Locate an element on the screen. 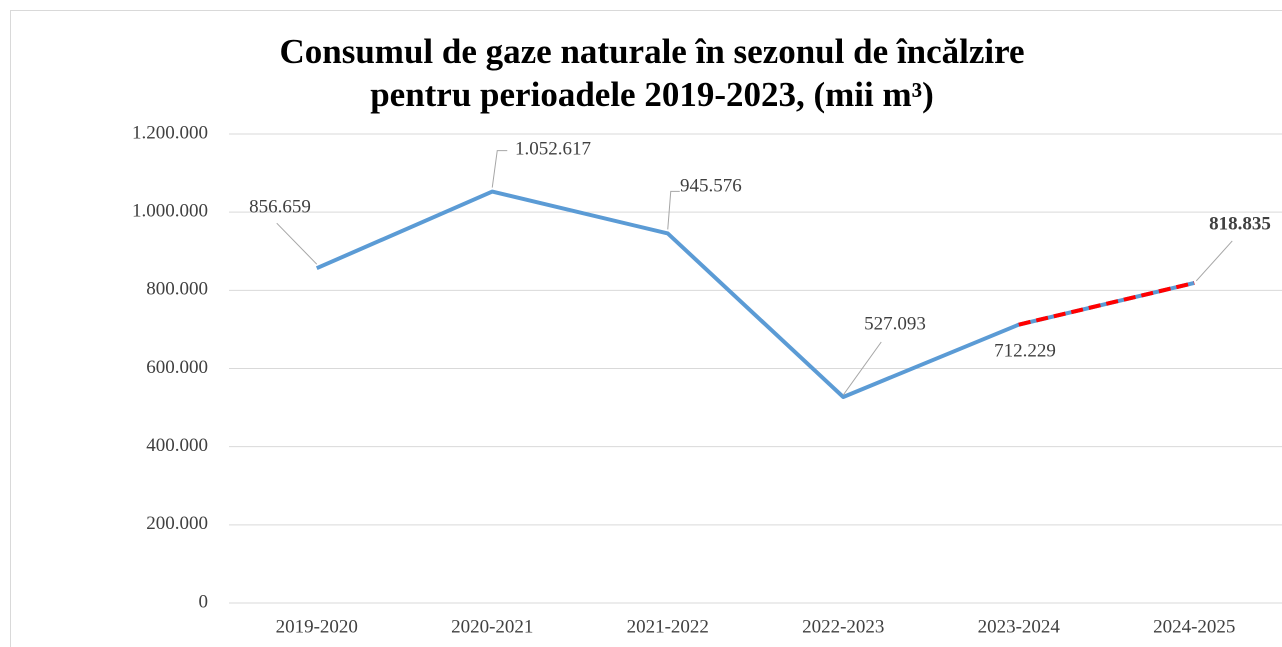  data-label: 527.093 is located at coordinates (895, 323).